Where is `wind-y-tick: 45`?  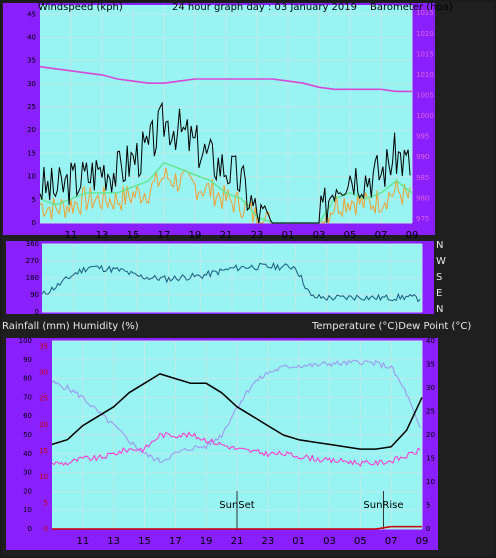
wind-y-tick: 45 is located at coordinates (31, 14).